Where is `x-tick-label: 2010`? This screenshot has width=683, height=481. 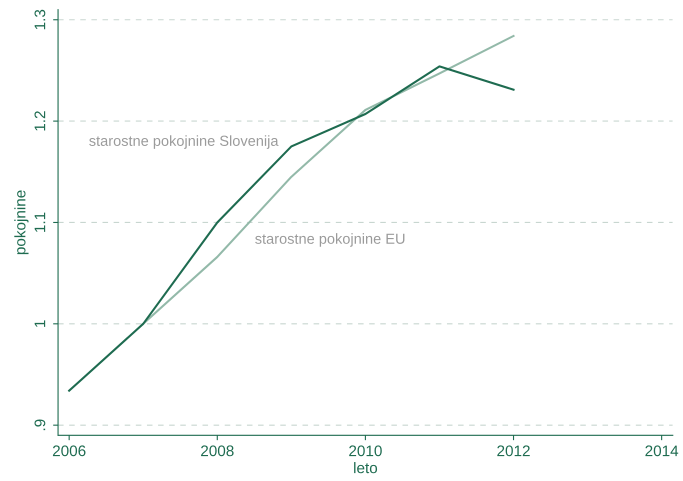
x-tick-label: 2010 is located at coordinates (365, 450).